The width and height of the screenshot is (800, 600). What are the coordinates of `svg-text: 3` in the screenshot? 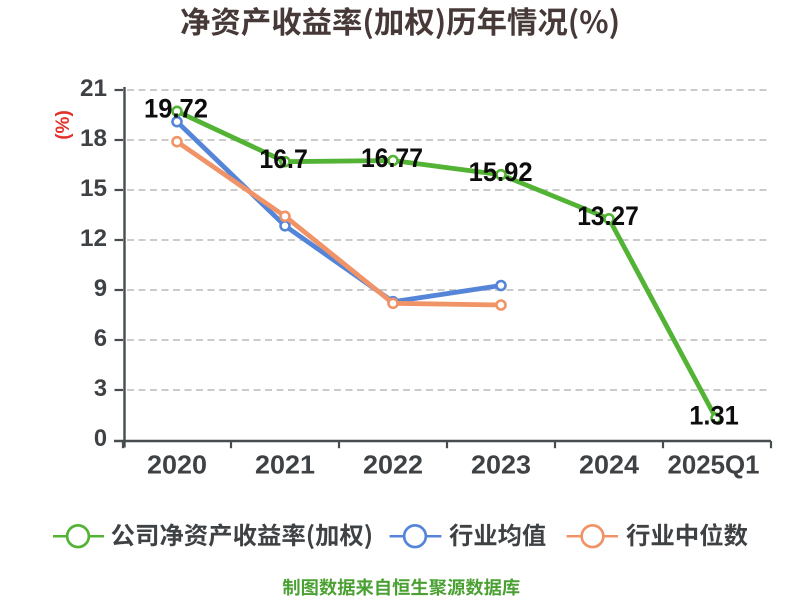 It's located at (100, 389).